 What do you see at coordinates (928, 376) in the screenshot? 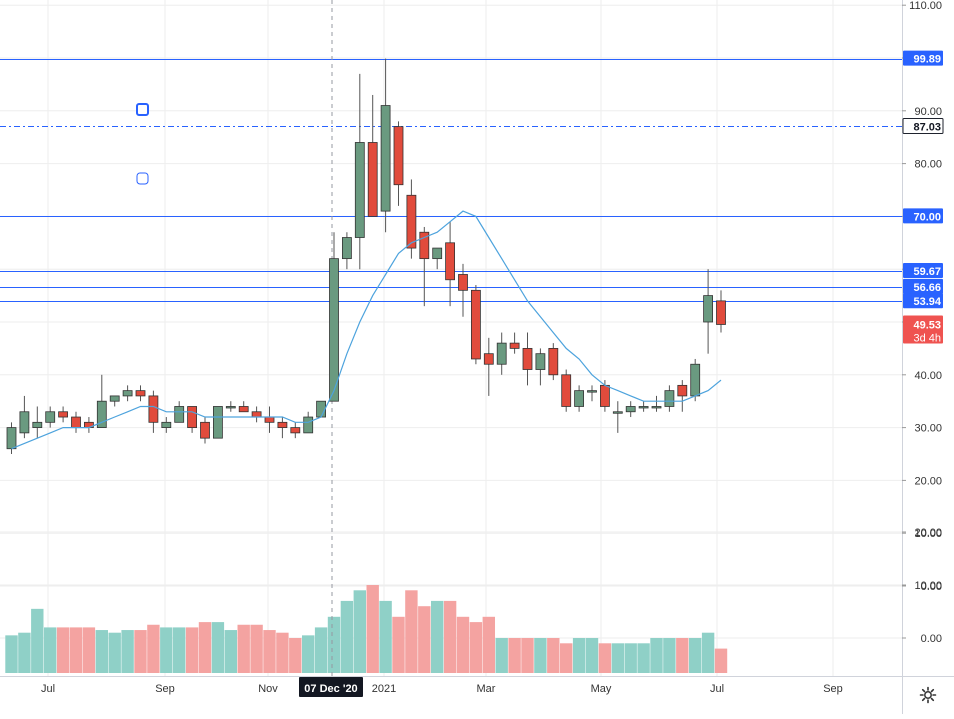
I see `price-tick-label: 40.00` at bounding box center [928, 376].